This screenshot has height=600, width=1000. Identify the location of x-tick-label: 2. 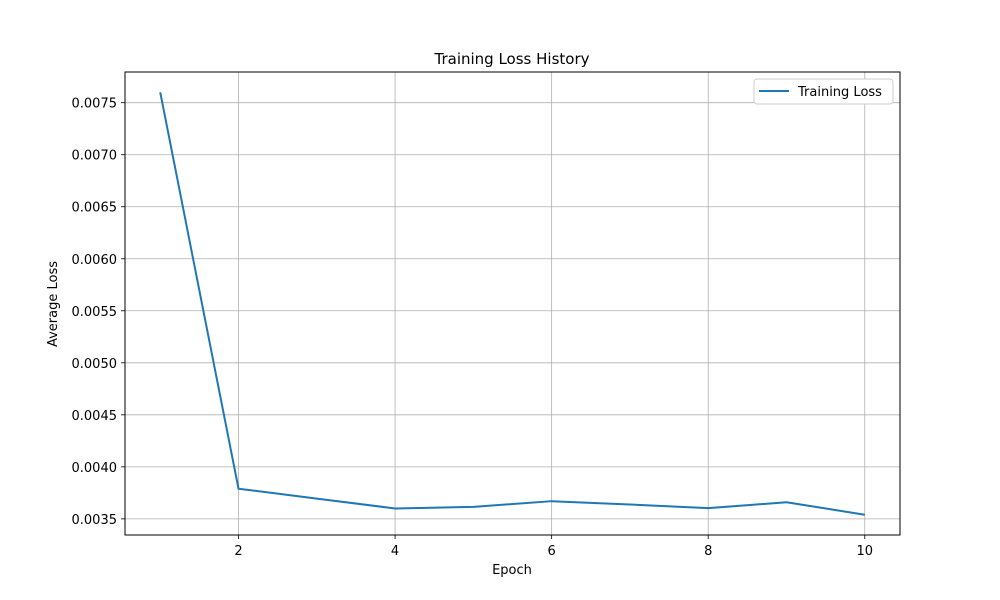
(238, 551).